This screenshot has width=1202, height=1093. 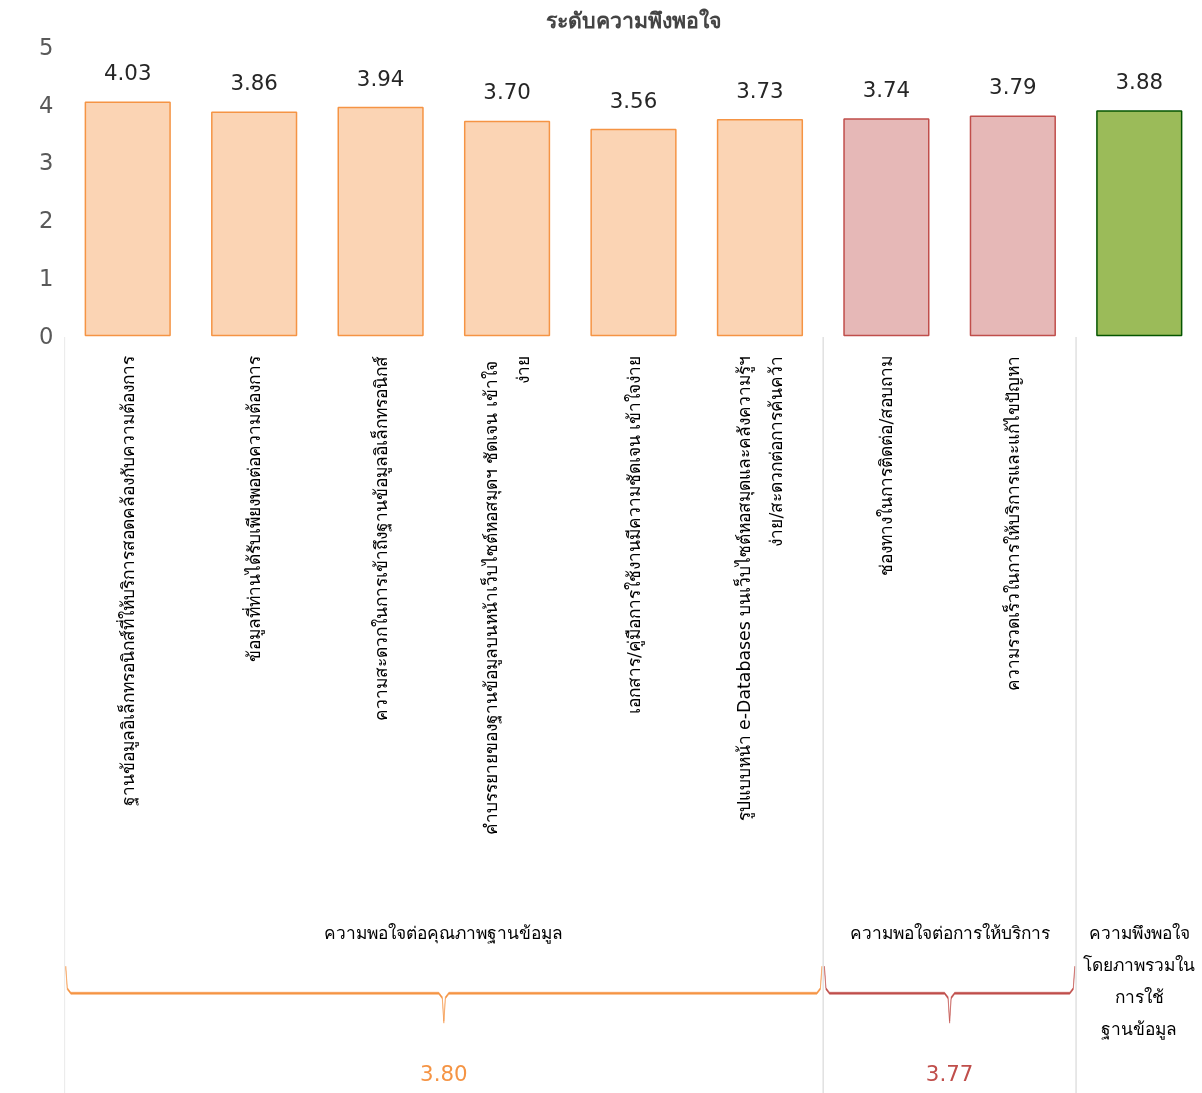 What do you see at coordinates (1012, 523) in the screenshot?
I see `x-tick-label: ความรวดเร็วในการให้บริการและแก้ไขปัญหา` at bounding box center [1012, 523].